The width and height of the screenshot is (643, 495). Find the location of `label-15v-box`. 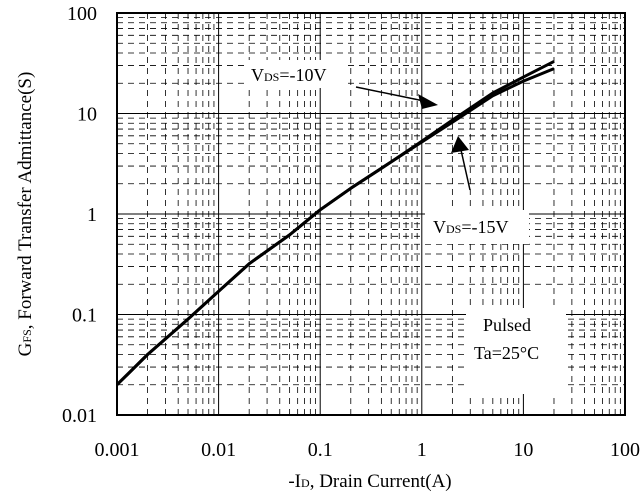

label-15v-box is located at coordinates (477, 227).